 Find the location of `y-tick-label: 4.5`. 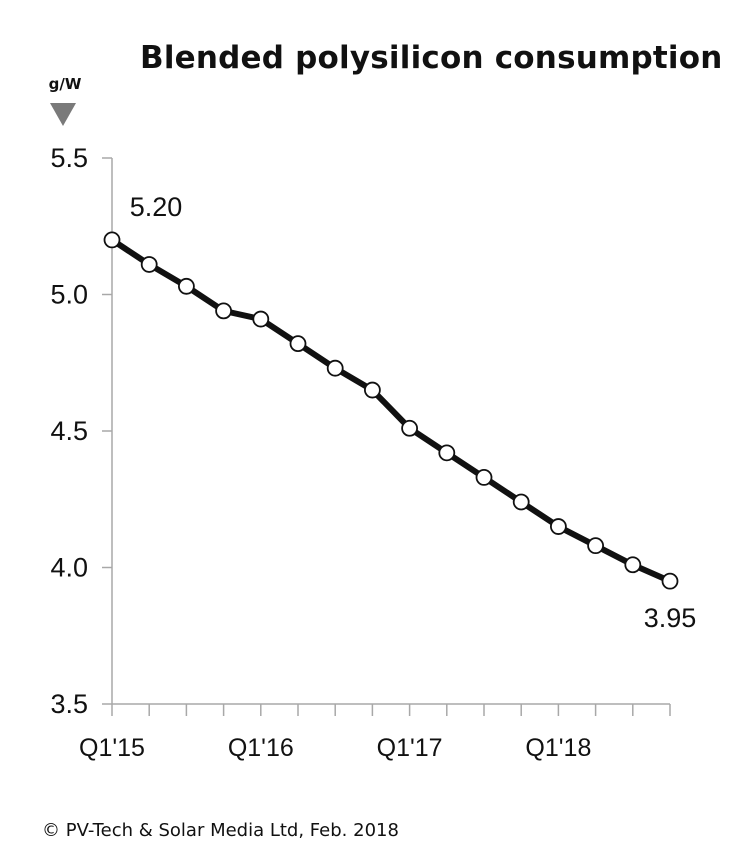

y-tick-label: 4.5 is located at coordinates (69, 431).